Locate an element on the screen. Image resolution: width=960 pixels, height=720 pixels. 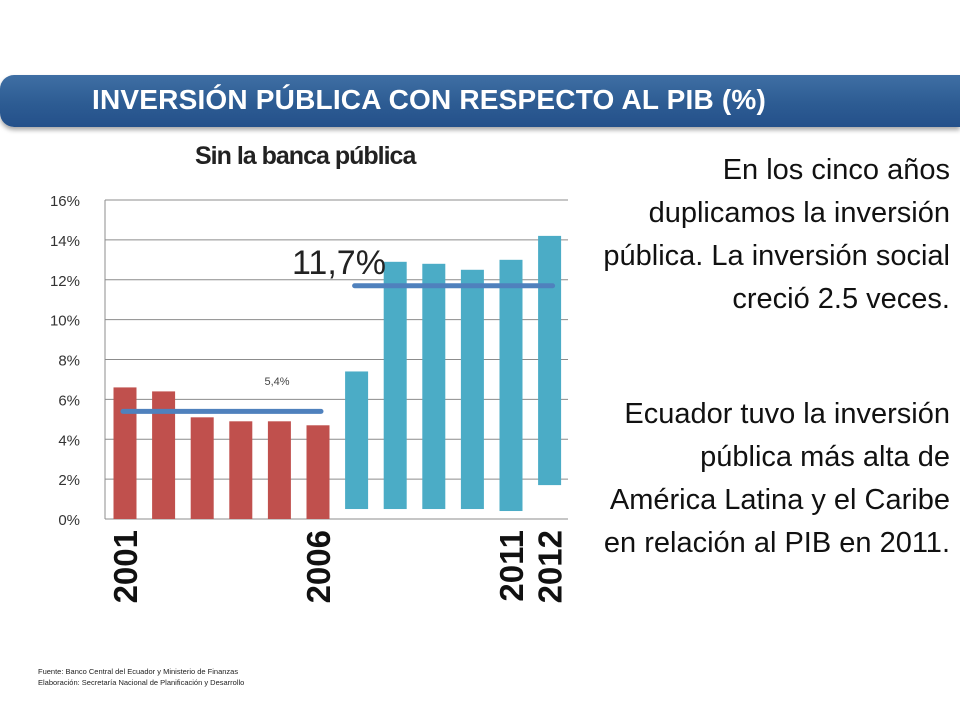
bar-2005 is located at coordinates (279, 470).